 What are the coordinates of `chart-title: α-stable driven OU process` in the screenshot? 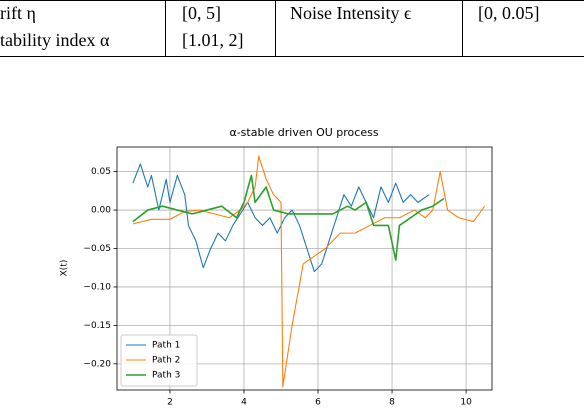 It's located at (303, 132).